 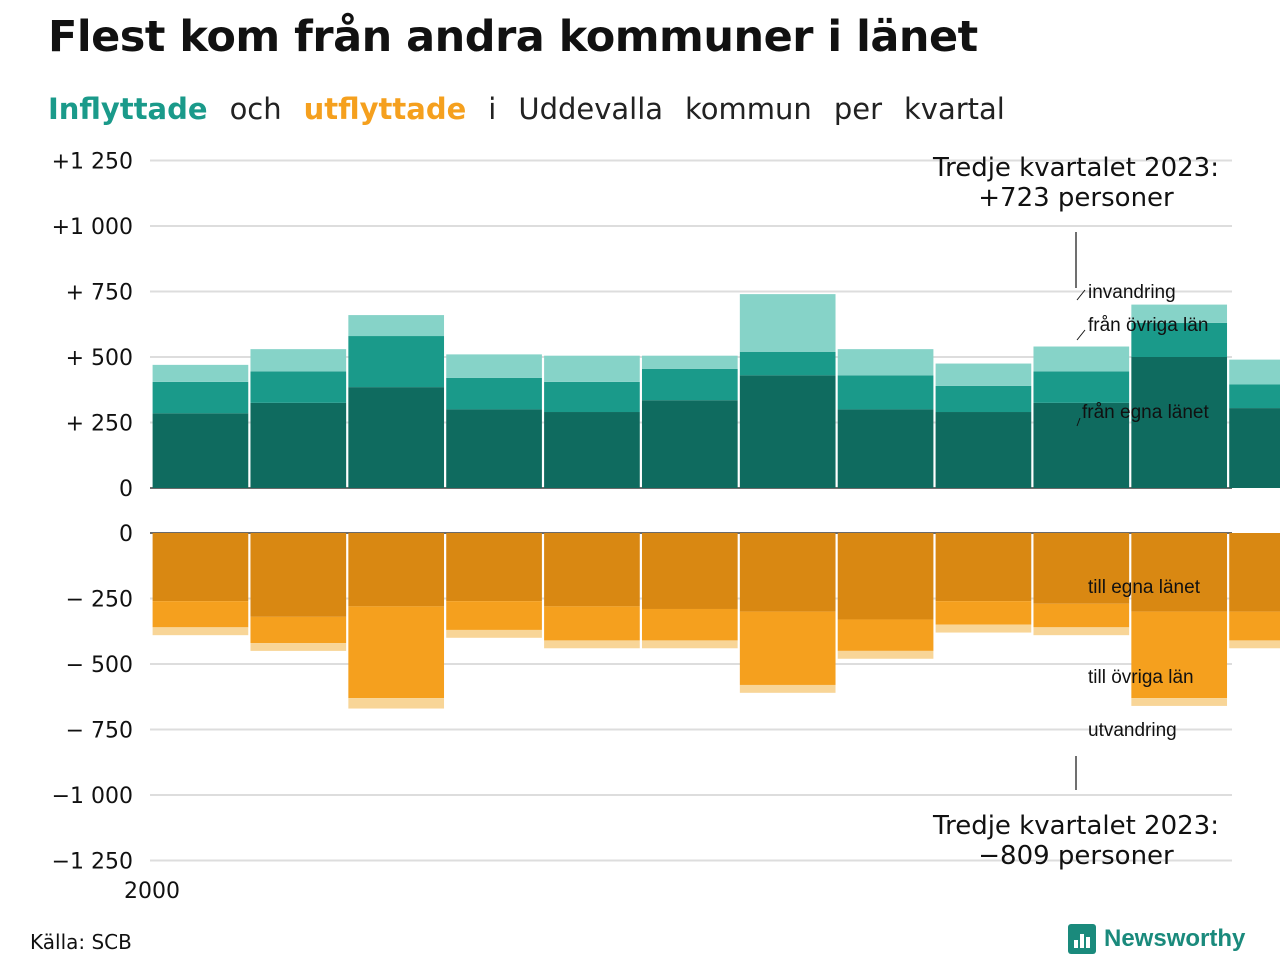 What do you see at coordinates (92, 227) in the screenshot?
I see `y-tick-label: +1 000` at bounding box center [92, 227].